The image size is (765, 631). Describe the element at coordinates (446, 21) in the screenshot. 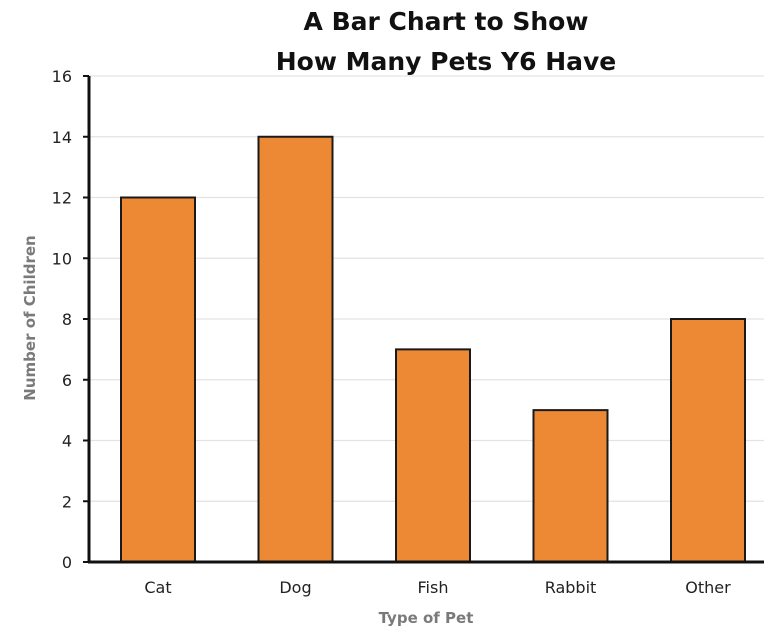

I see `chart-title-line-1: A Bar Chart to Show` at that location.